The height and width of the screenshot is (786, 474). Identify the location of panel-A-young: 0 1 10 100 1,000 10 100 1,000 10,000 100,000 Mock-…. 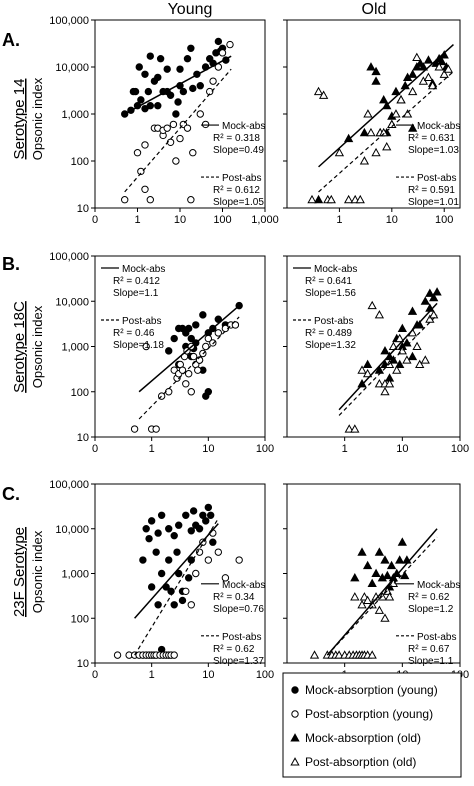
(164, 120).